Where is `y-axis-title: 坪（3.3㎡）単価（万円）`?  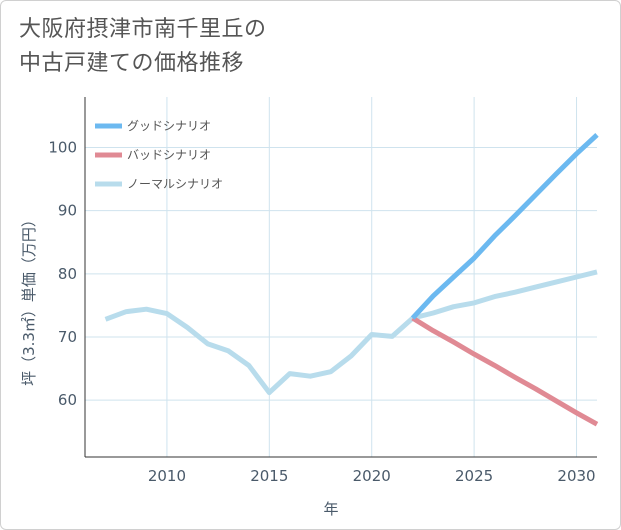
y-axis-title: 坪（3.3㎡）単価（万円） is located at coordinates (29, 299).